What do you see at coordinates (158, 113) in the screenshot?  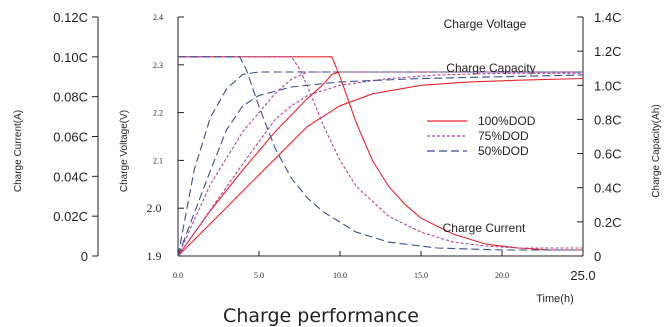 I see `voltage-tick-label: 2.2` at bounding box center [158, 113].